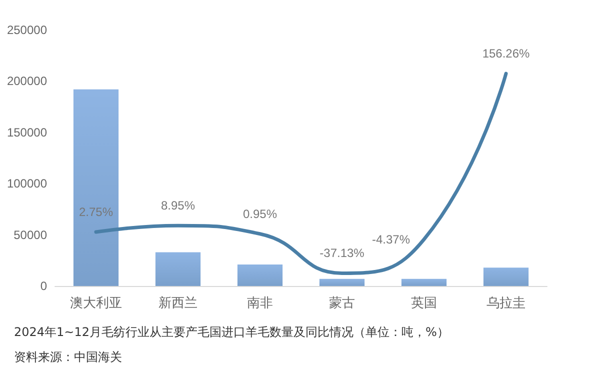 This screenshot has height=374, width=607. Describe the element at coordinates (260, 213) in the screenshot. I see `data-label: 0.95%` at that location.